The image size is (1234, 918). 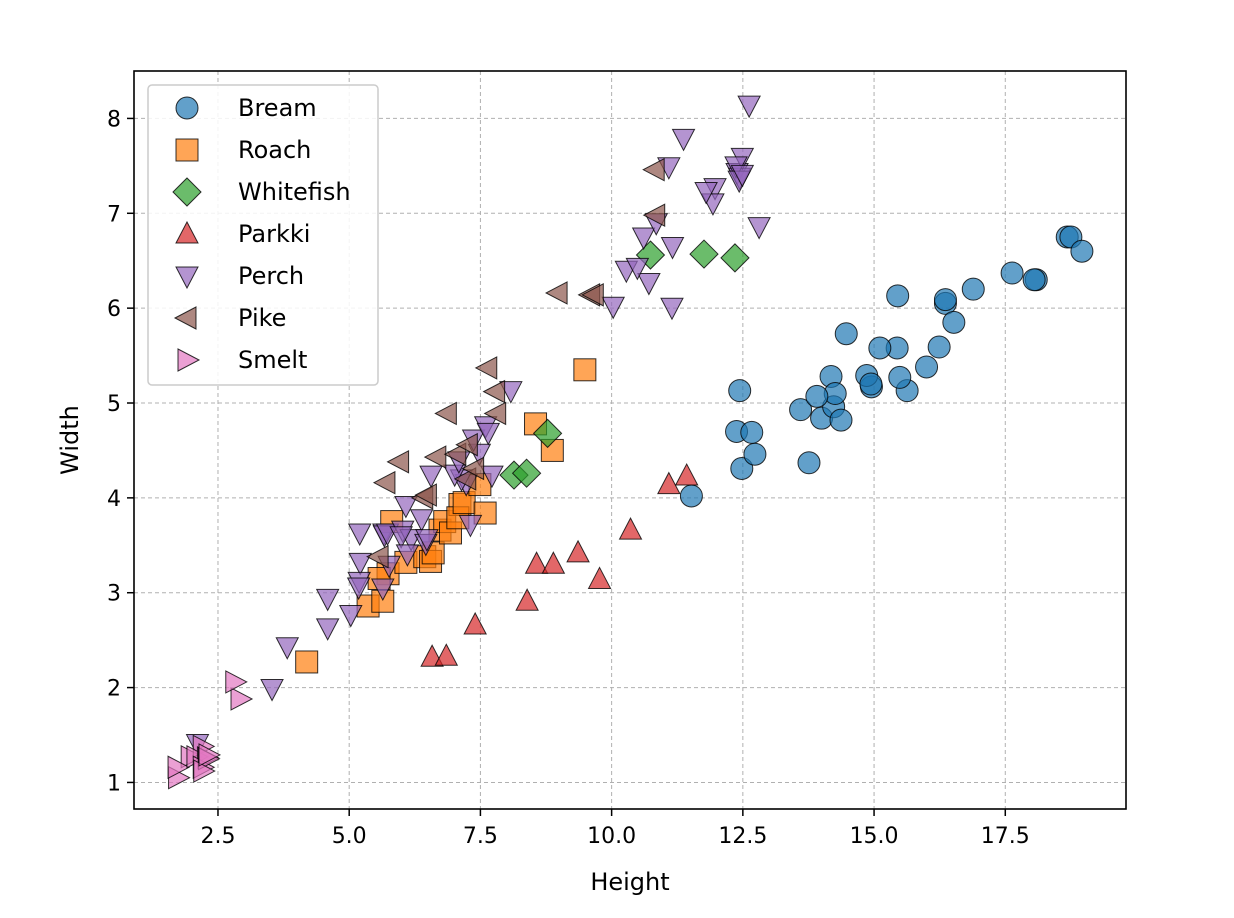 I want to click on legend-marker-roach, so click(x=187, y=150).